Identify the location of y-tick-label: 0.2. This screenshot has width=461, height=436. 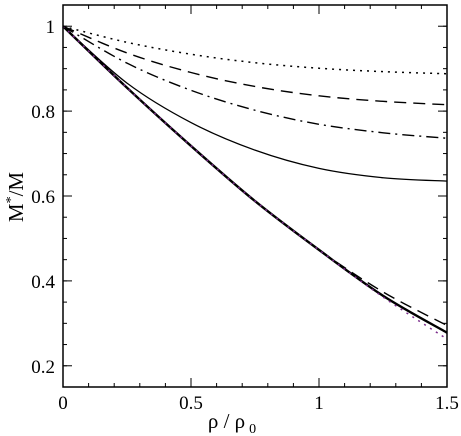
(43, 367).